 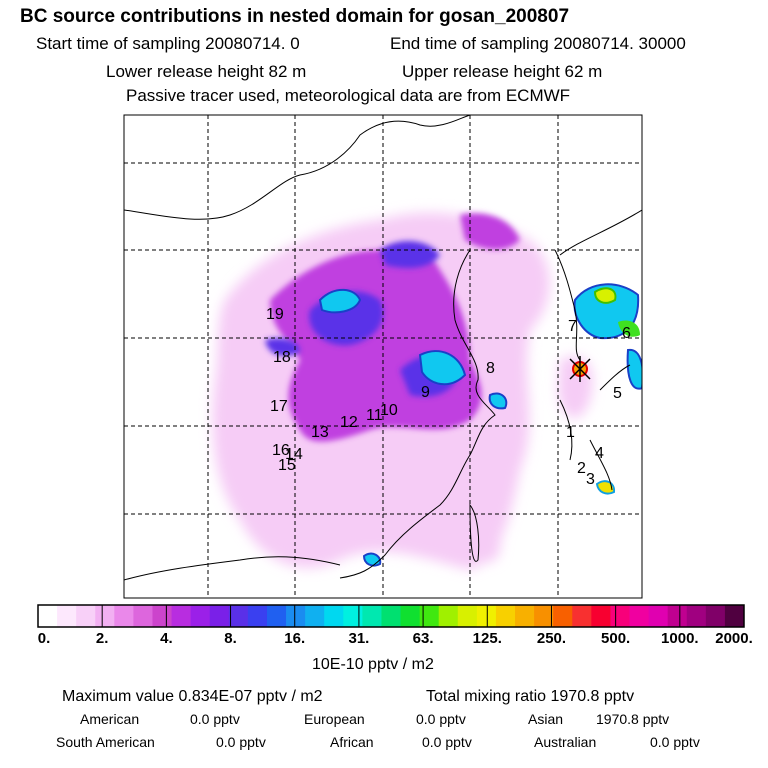 What do you see at coordinates (102, 638) in the screenshot?
I see `colorbar-tick-label: 2.` at bounding box center [102, 638].